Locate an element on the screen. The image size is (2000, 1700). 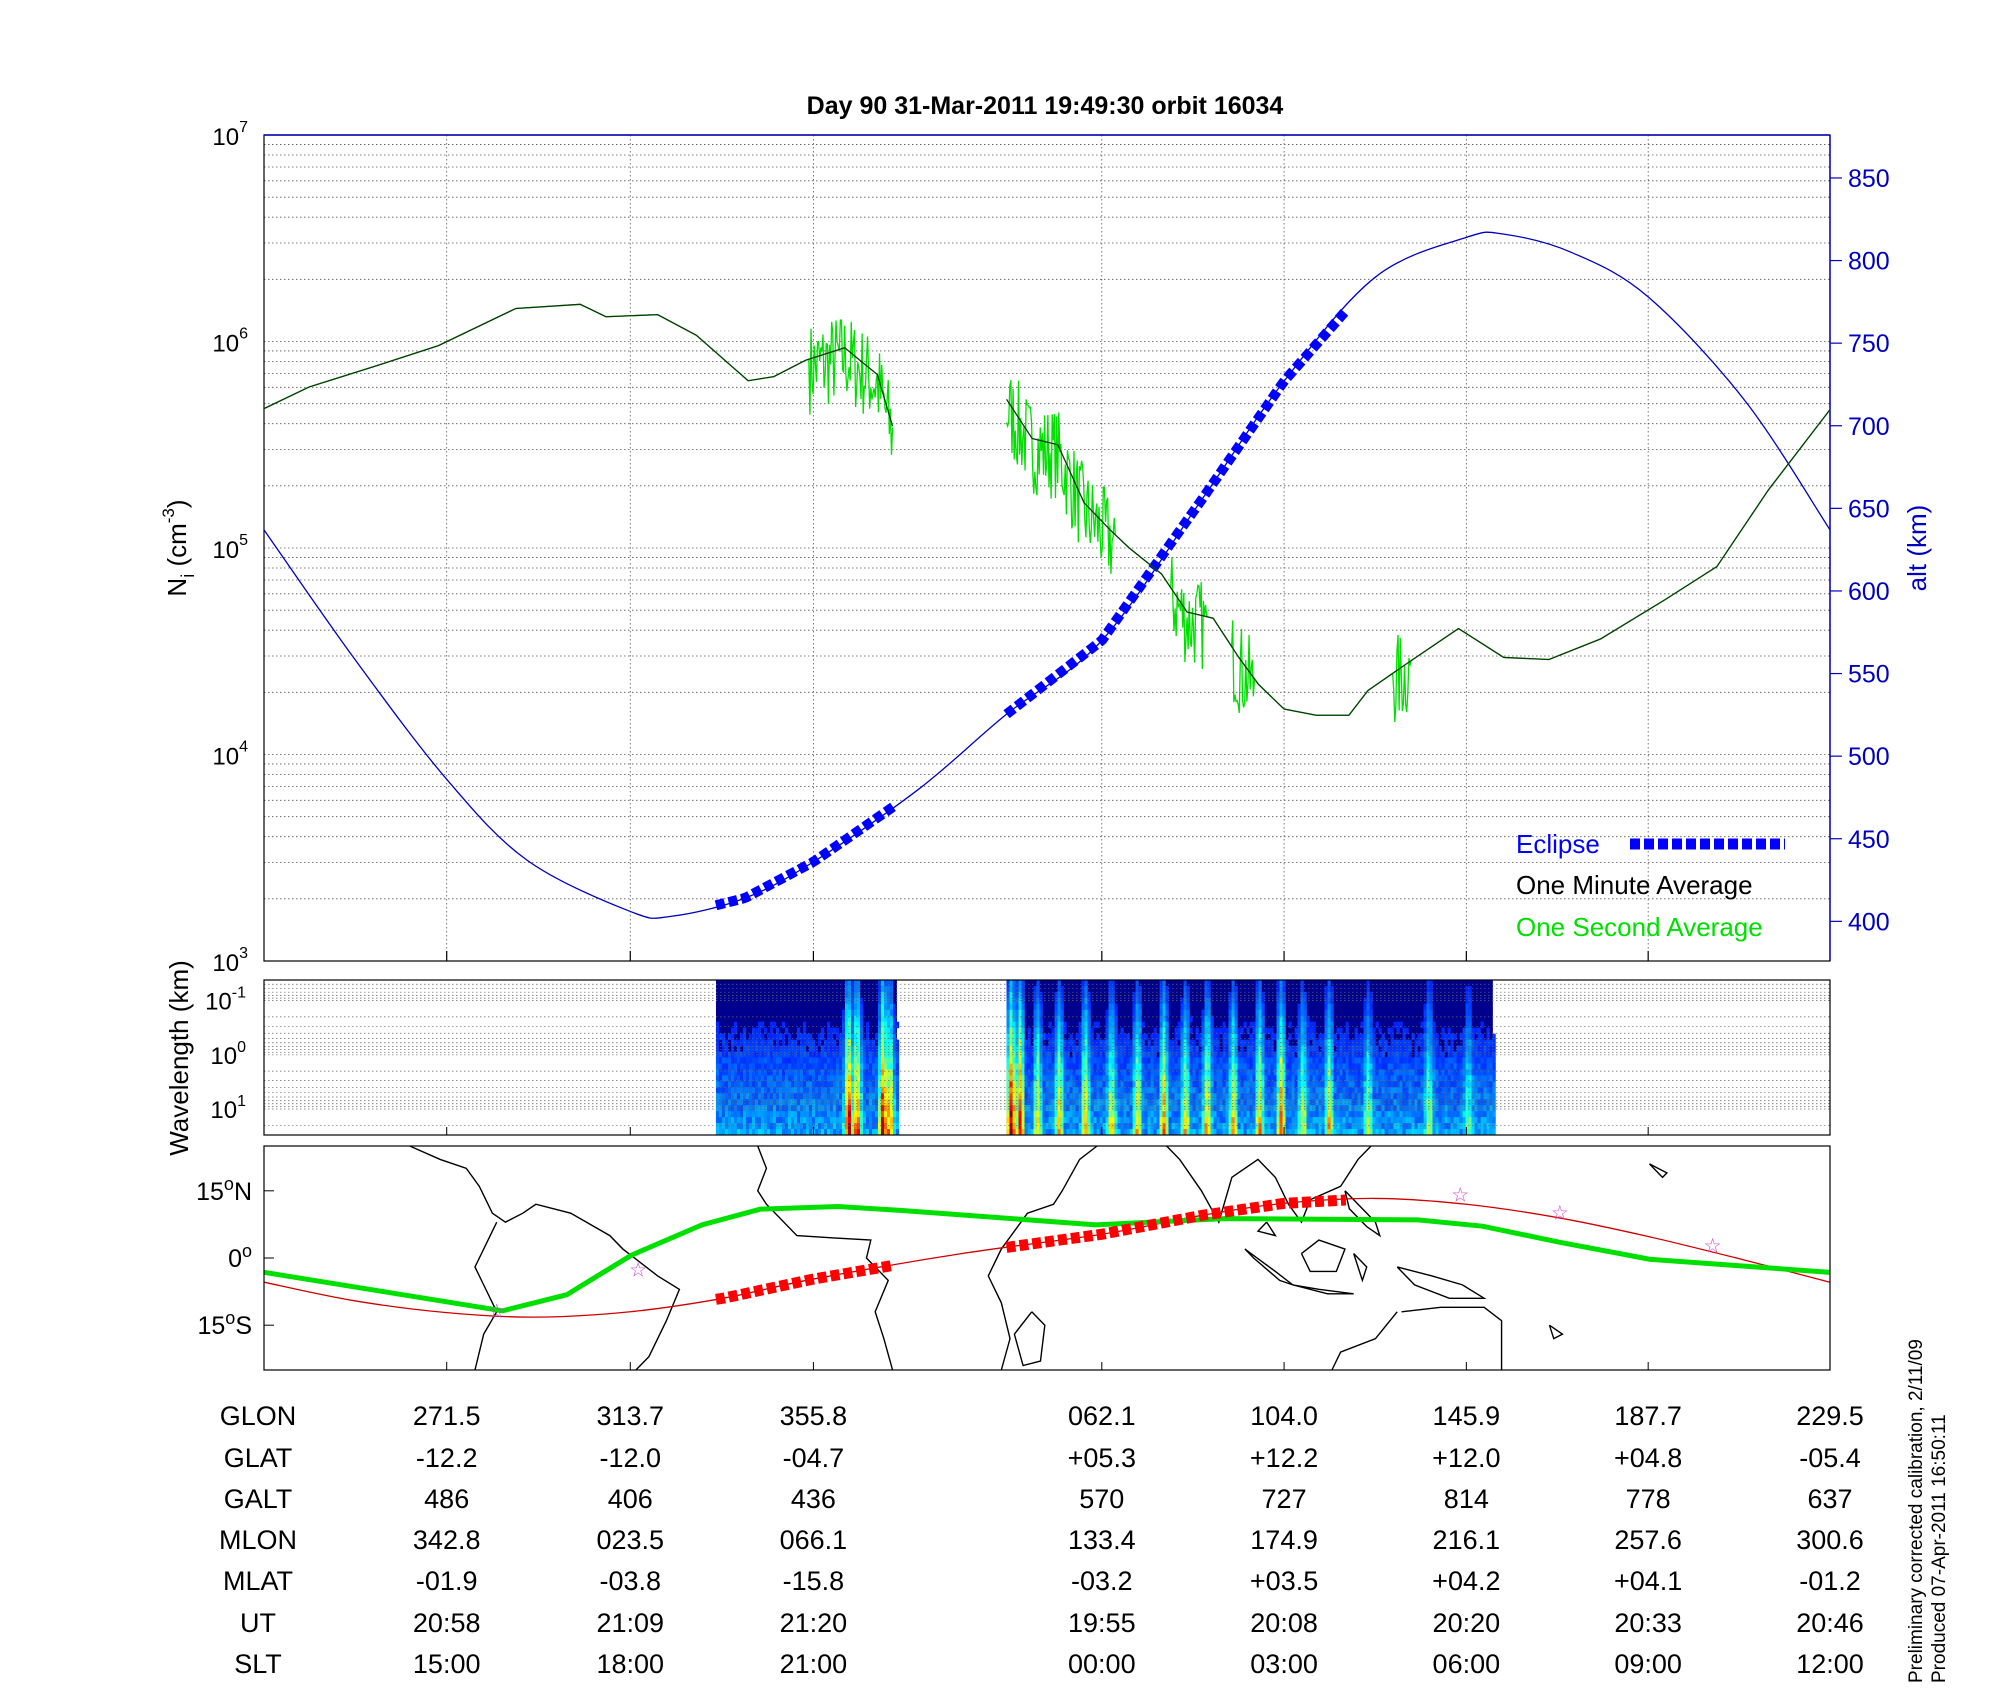
table-cell: 21:09 is located at coordinates (630, 1623).